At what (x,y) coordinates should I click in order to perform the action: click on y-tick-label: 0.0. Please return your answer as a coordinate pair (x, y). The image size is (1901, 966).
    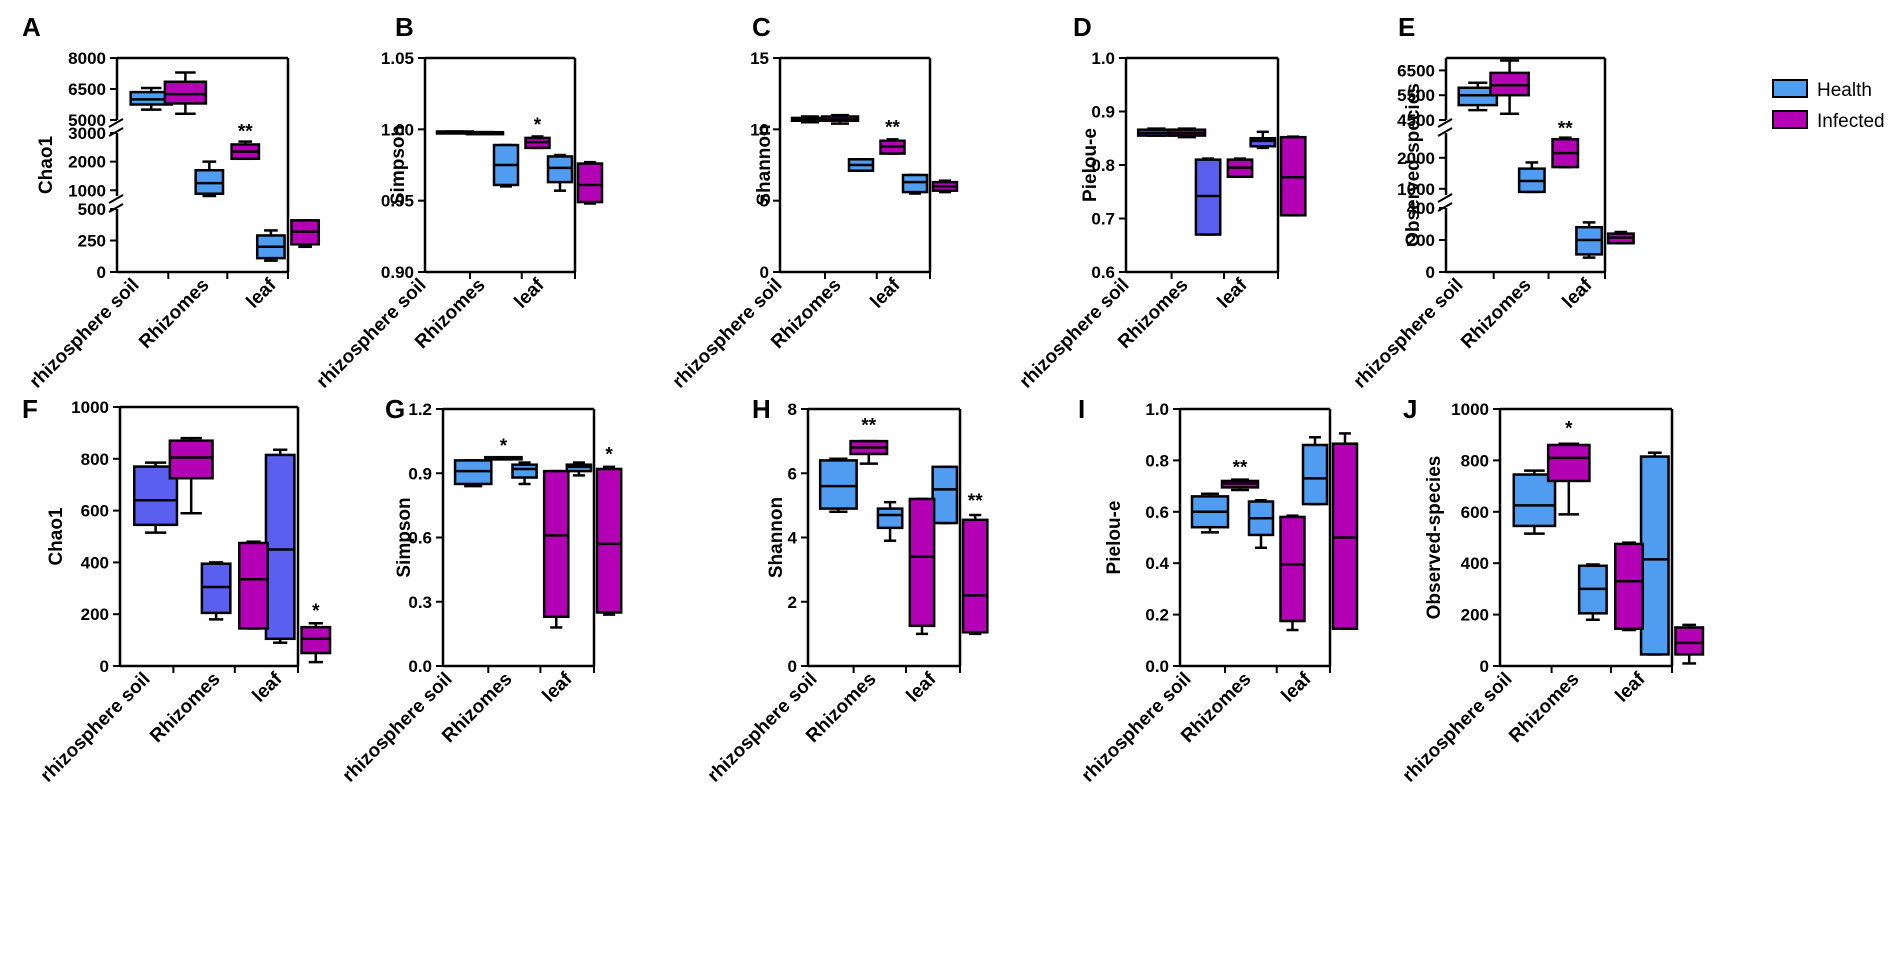
    Looking at the image, I should click on (420, 666).